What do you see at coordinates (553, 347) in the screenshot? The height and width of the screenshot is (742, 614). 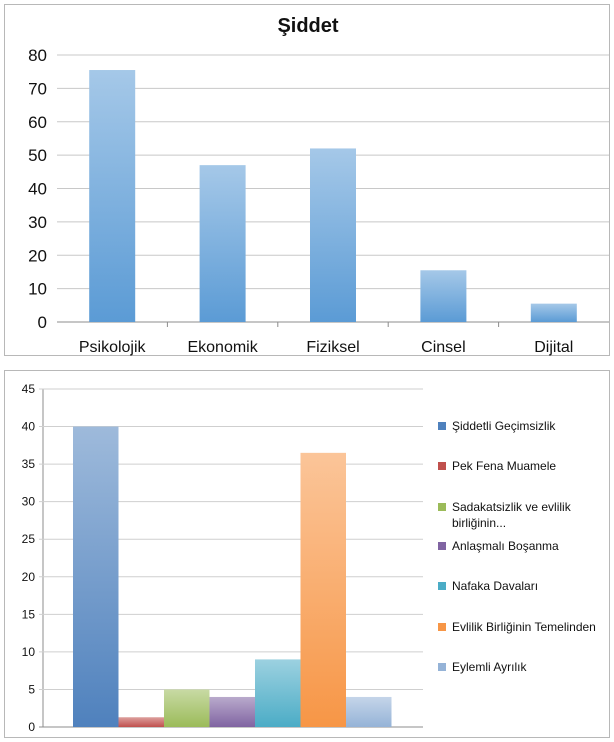 I see `x-category-label: Dijital` at bounding box center [553, 347].